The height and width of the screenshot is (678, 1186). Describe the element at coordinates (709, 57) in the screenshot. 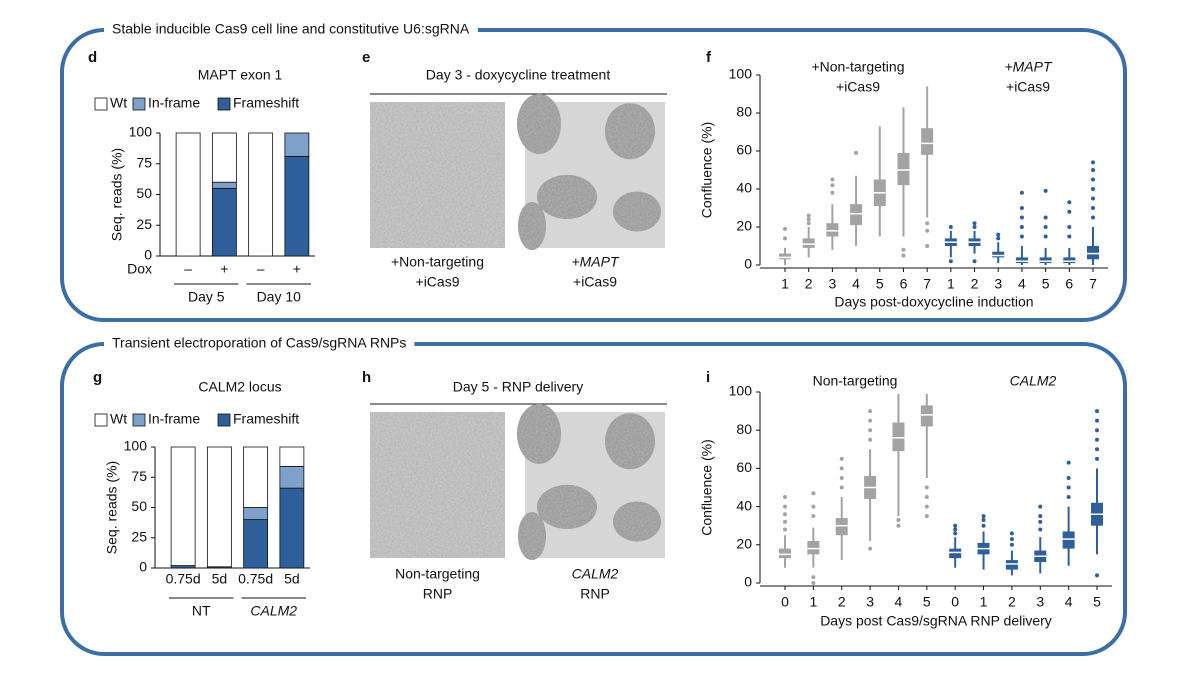

I see `panel-letter: f` at that location.